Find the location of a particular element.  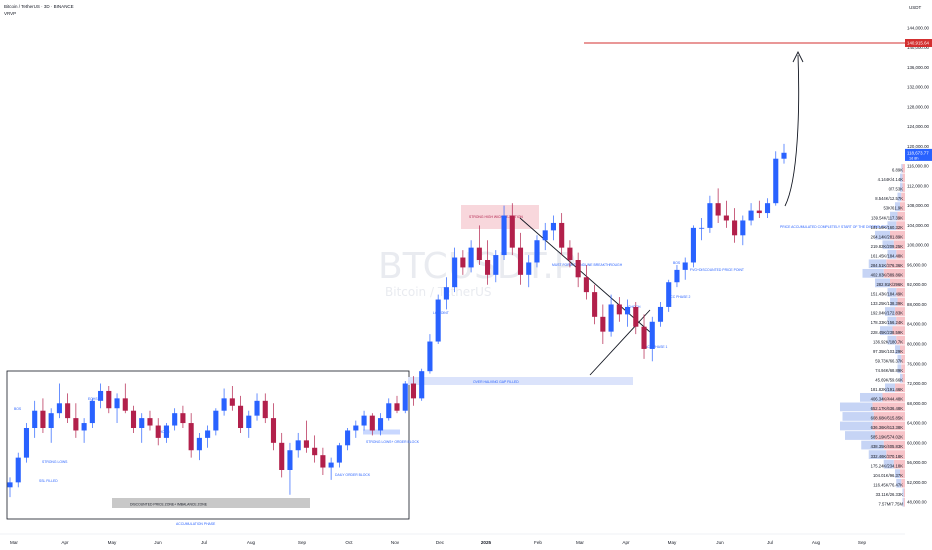

indicator-line: VRVP is located at coordinates (10, 13).